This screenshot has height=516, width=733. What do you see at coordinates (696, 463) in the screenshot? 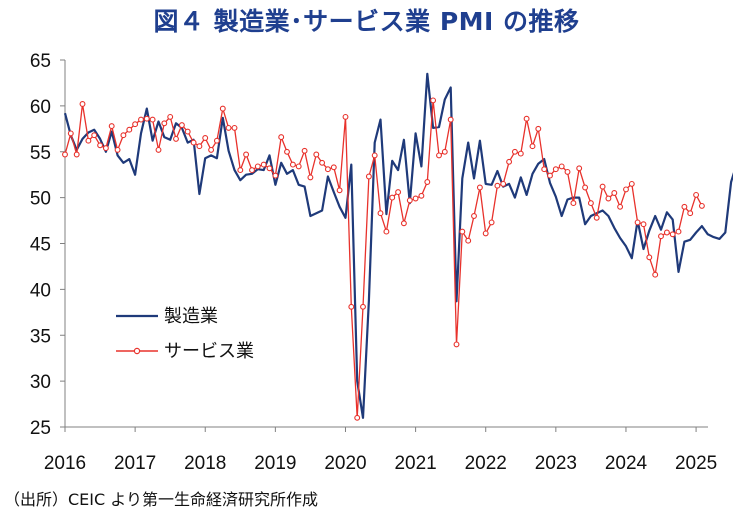
I see `x-tick-label: 2025` at bounding box center [696, 463].